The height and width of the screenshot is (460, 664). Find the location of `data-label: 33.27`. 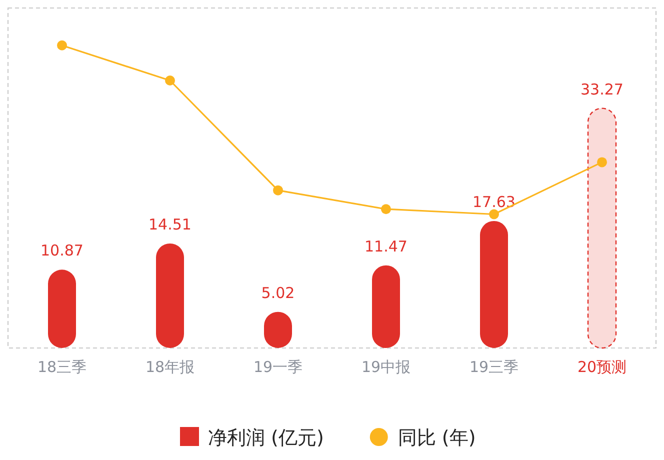

data-label: 33.27 is located at coordinates (602, 89).